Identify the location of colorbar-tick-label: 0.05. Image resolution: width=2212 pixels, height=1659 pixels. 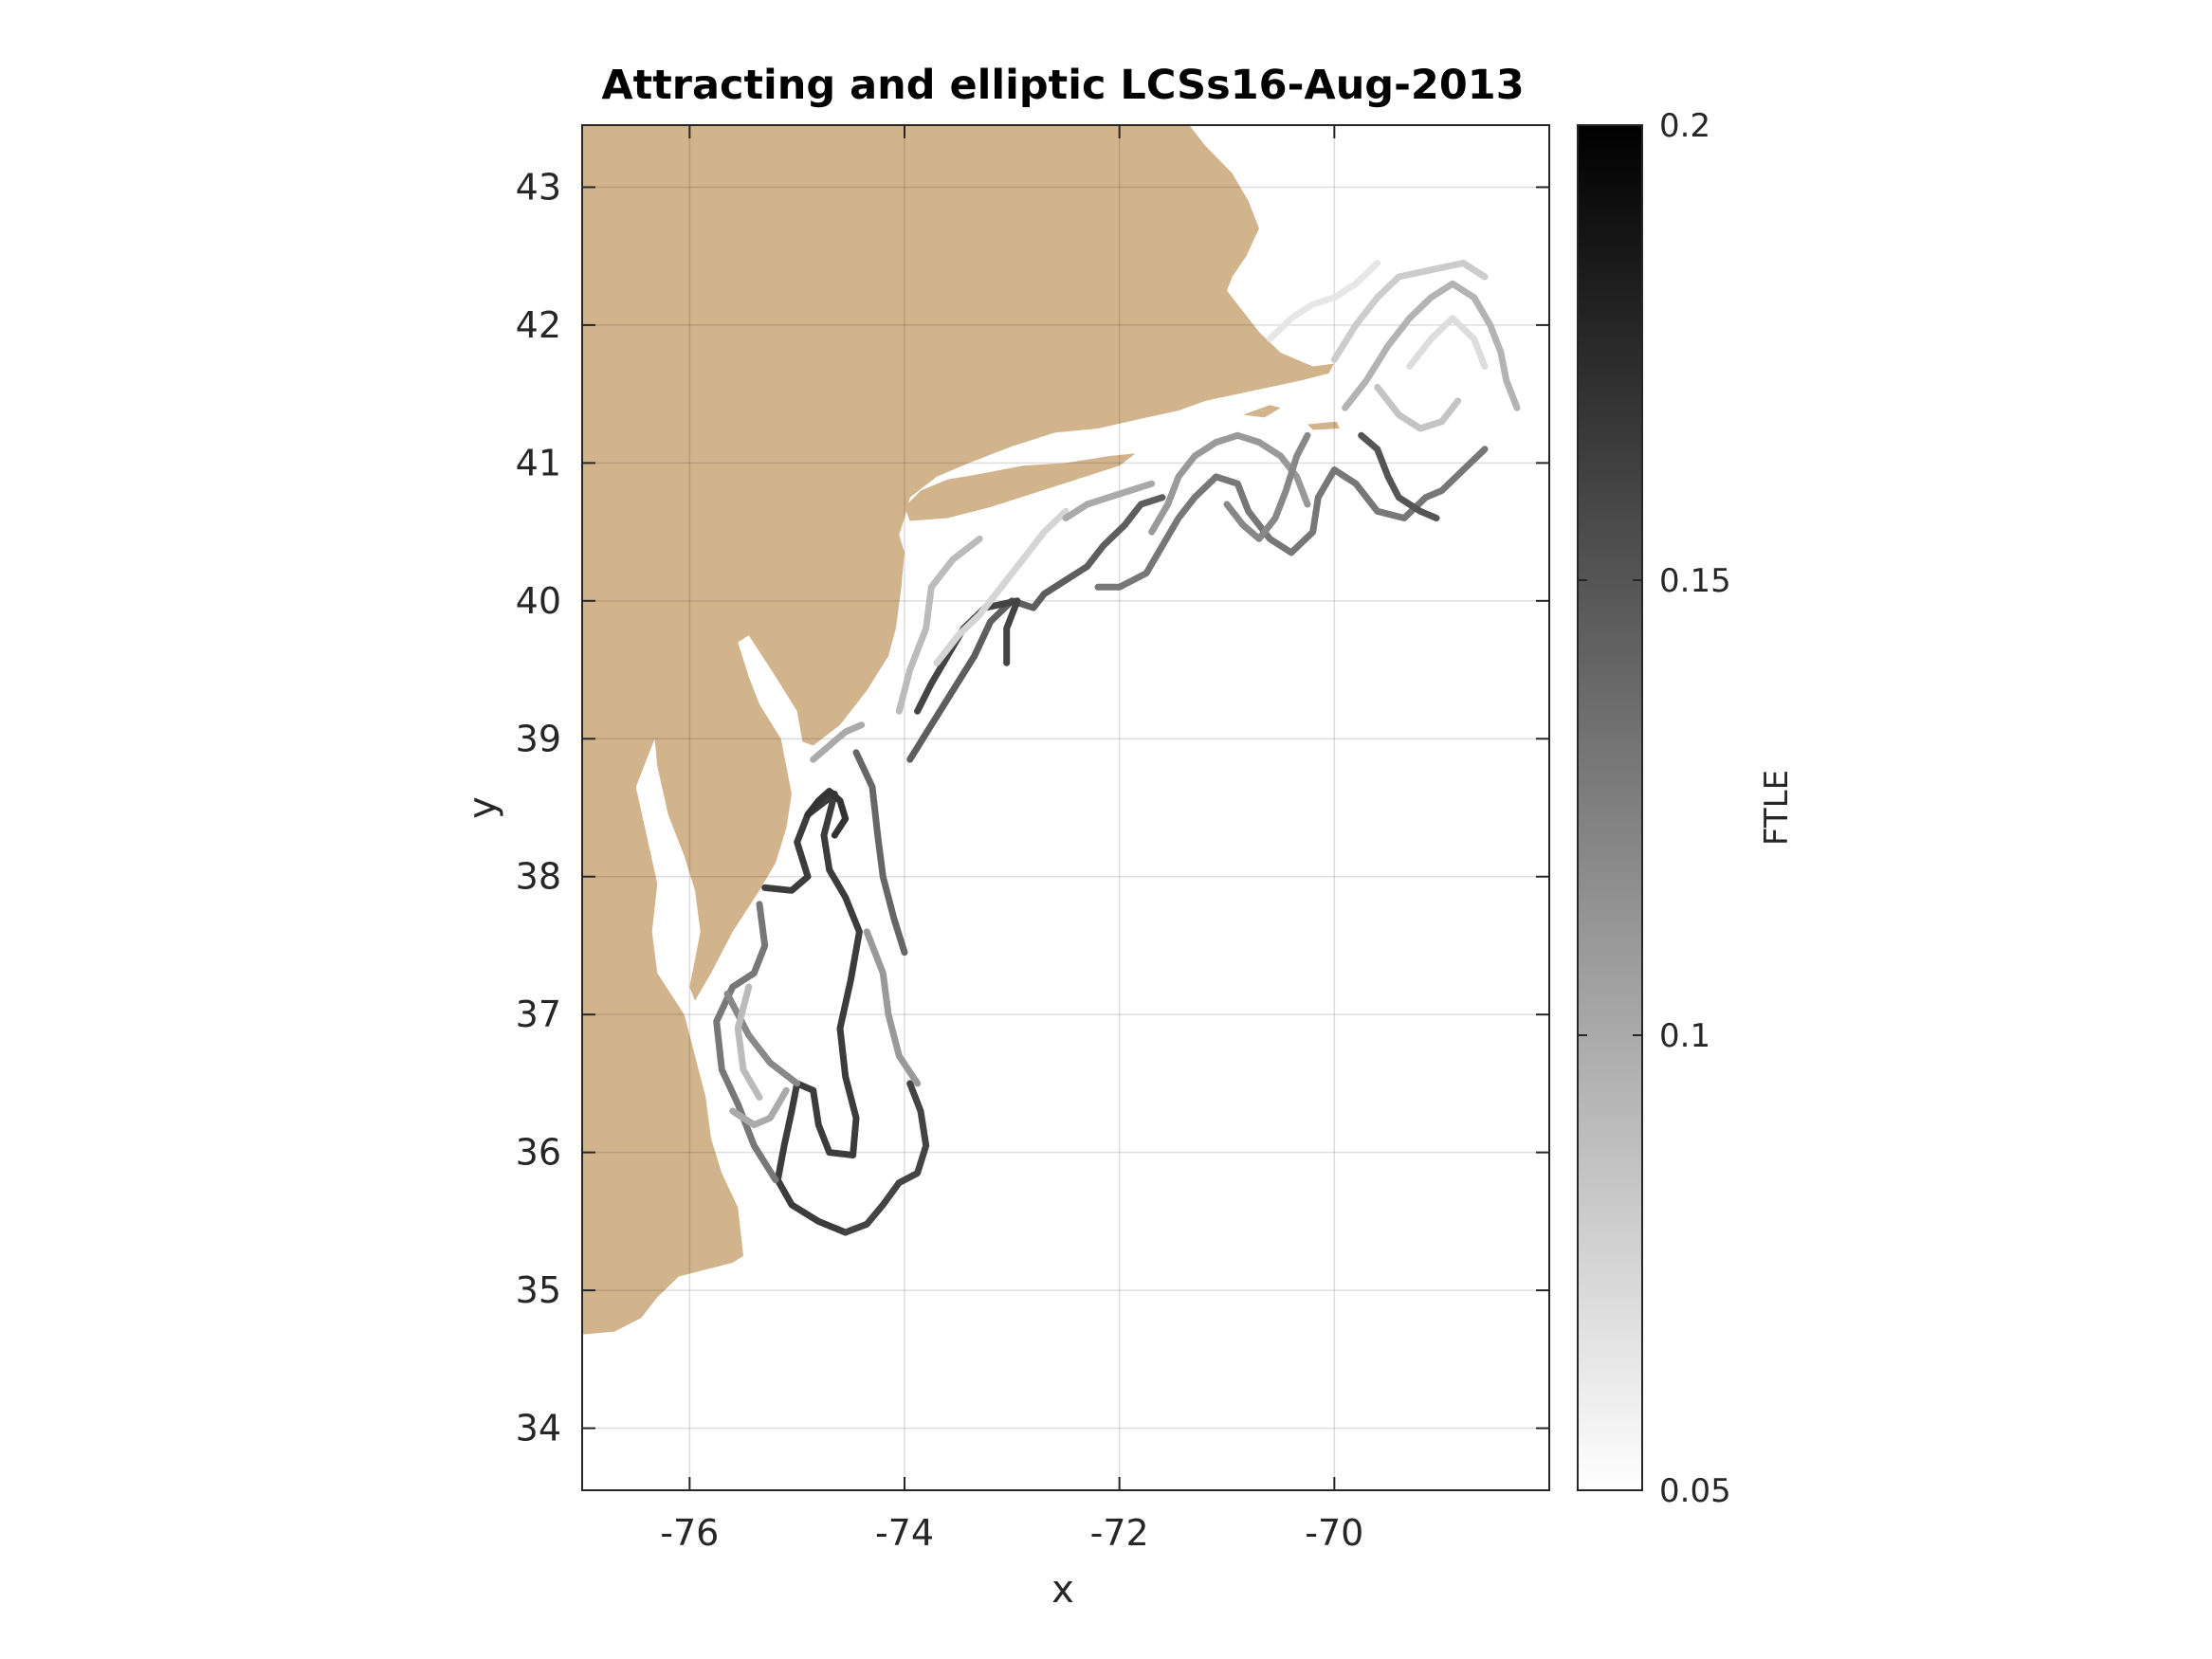
(1695, 1491).